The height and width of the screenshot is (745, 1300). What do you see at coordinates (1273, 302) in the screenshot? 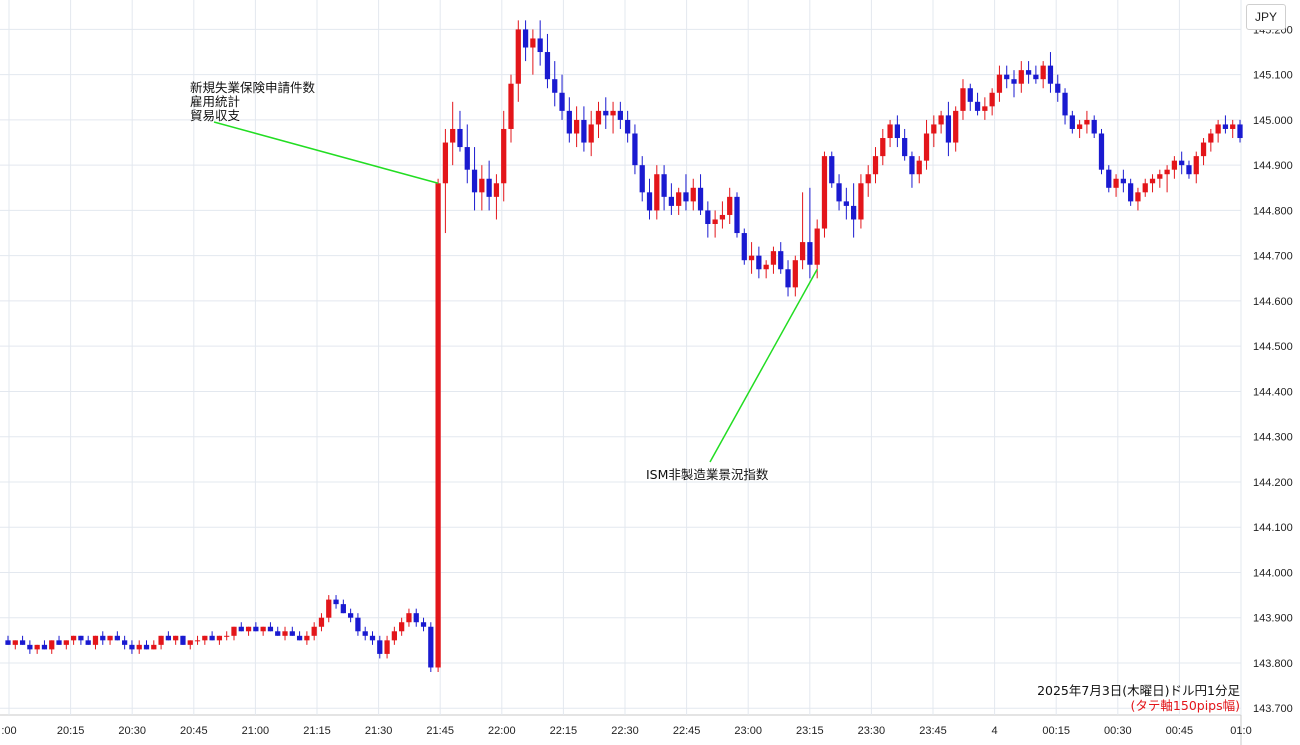
I see `y-tick-label: 144.600` at bounding box center [1273, 302].